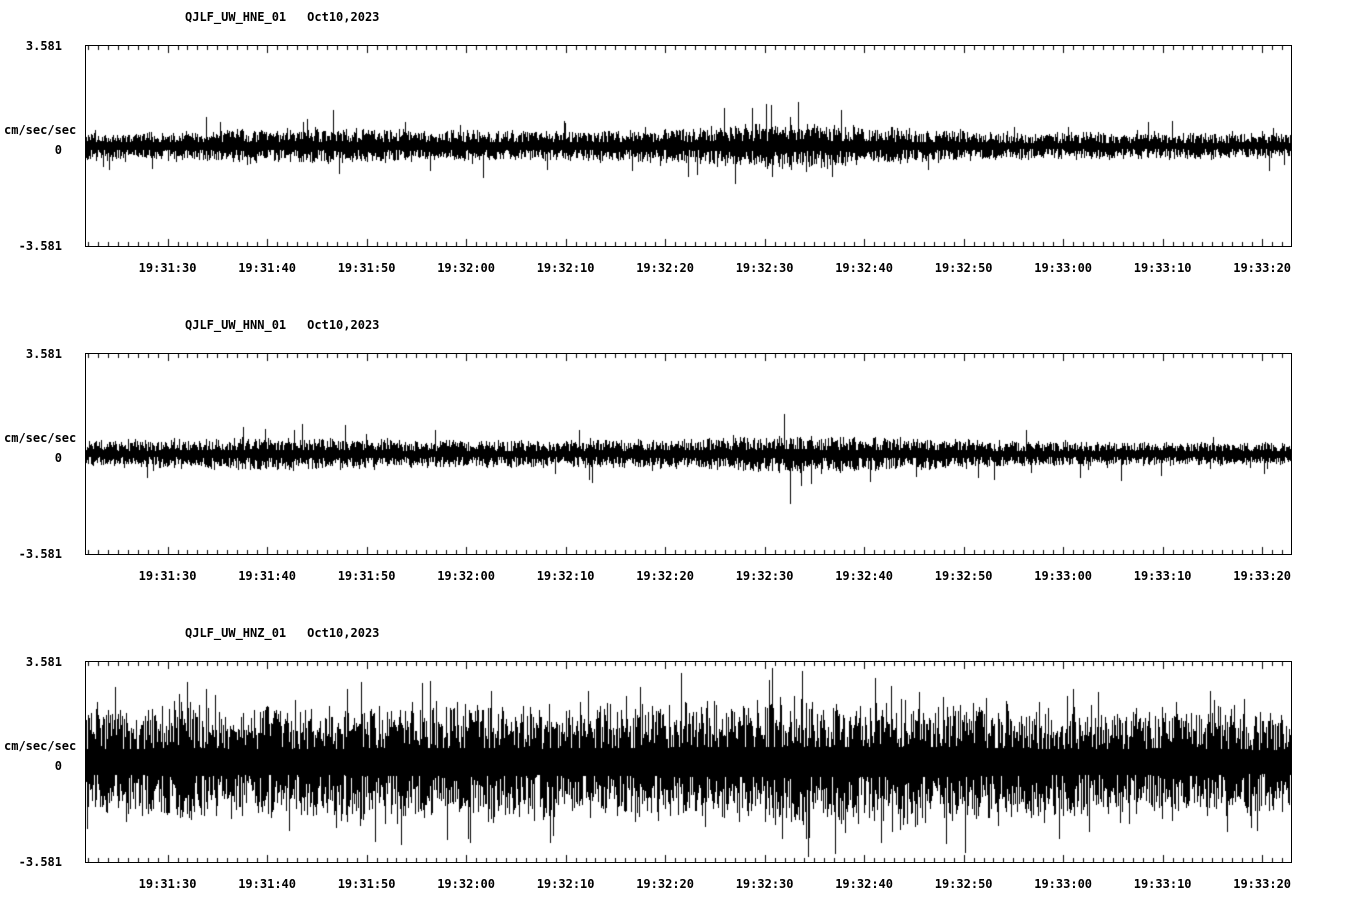 The height and width of the screenshot is (924, 1358). What do you see at coordinates (236, 17) in the screenshot?
I see `trace-title: QJLF_UW_HNE_01` at bounding box center [236, 17].